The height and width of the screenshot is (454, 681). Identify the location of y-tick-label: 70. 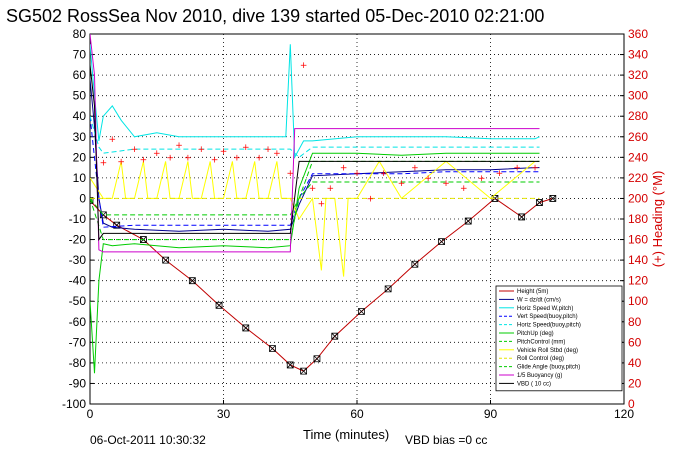
(80, 55).